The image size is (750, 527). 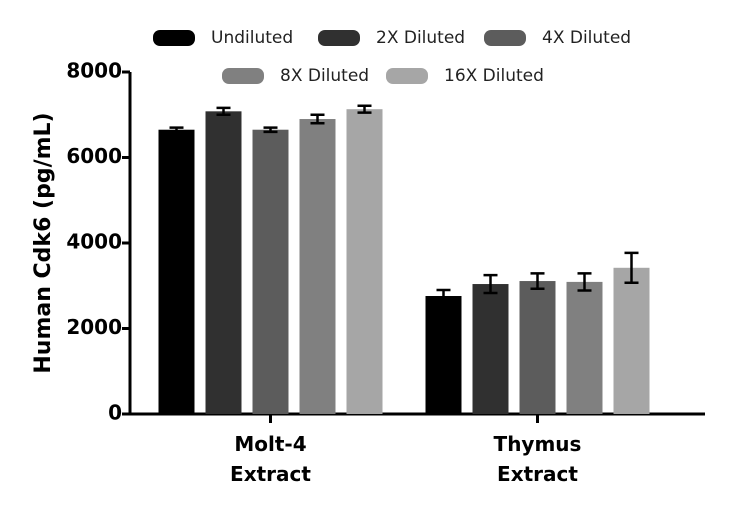 I want to click on legend-label: Undiluted, so click(x=252, y=38).